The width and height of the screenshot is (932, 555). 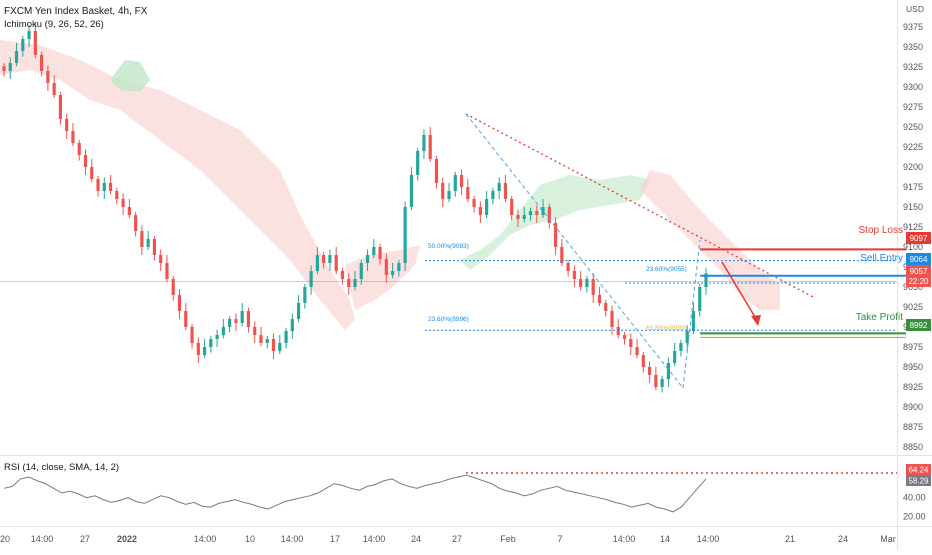 I want to click on price-tick-label: 9275, so click(x=913, y=107).